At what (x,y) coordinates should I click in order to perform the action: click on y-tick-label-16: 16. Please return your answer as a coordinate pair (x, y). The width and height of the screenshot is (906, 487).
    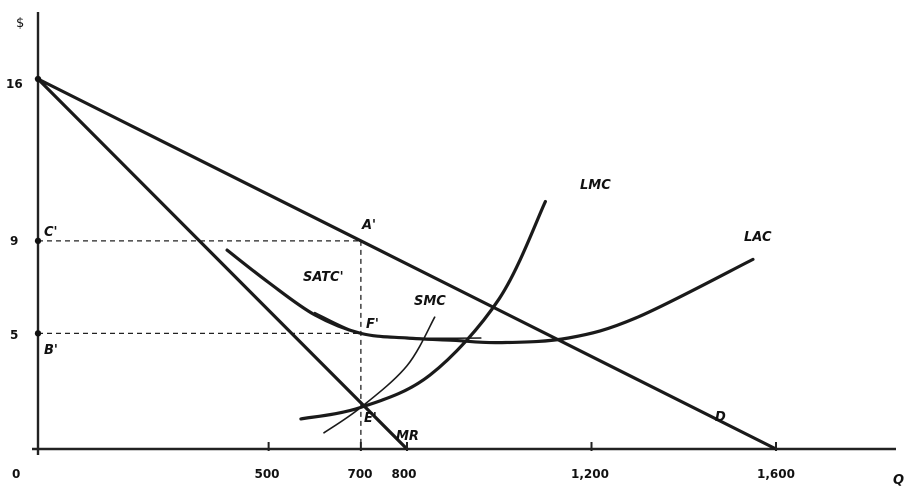
    Looking at the image, I should click on (14, 84).